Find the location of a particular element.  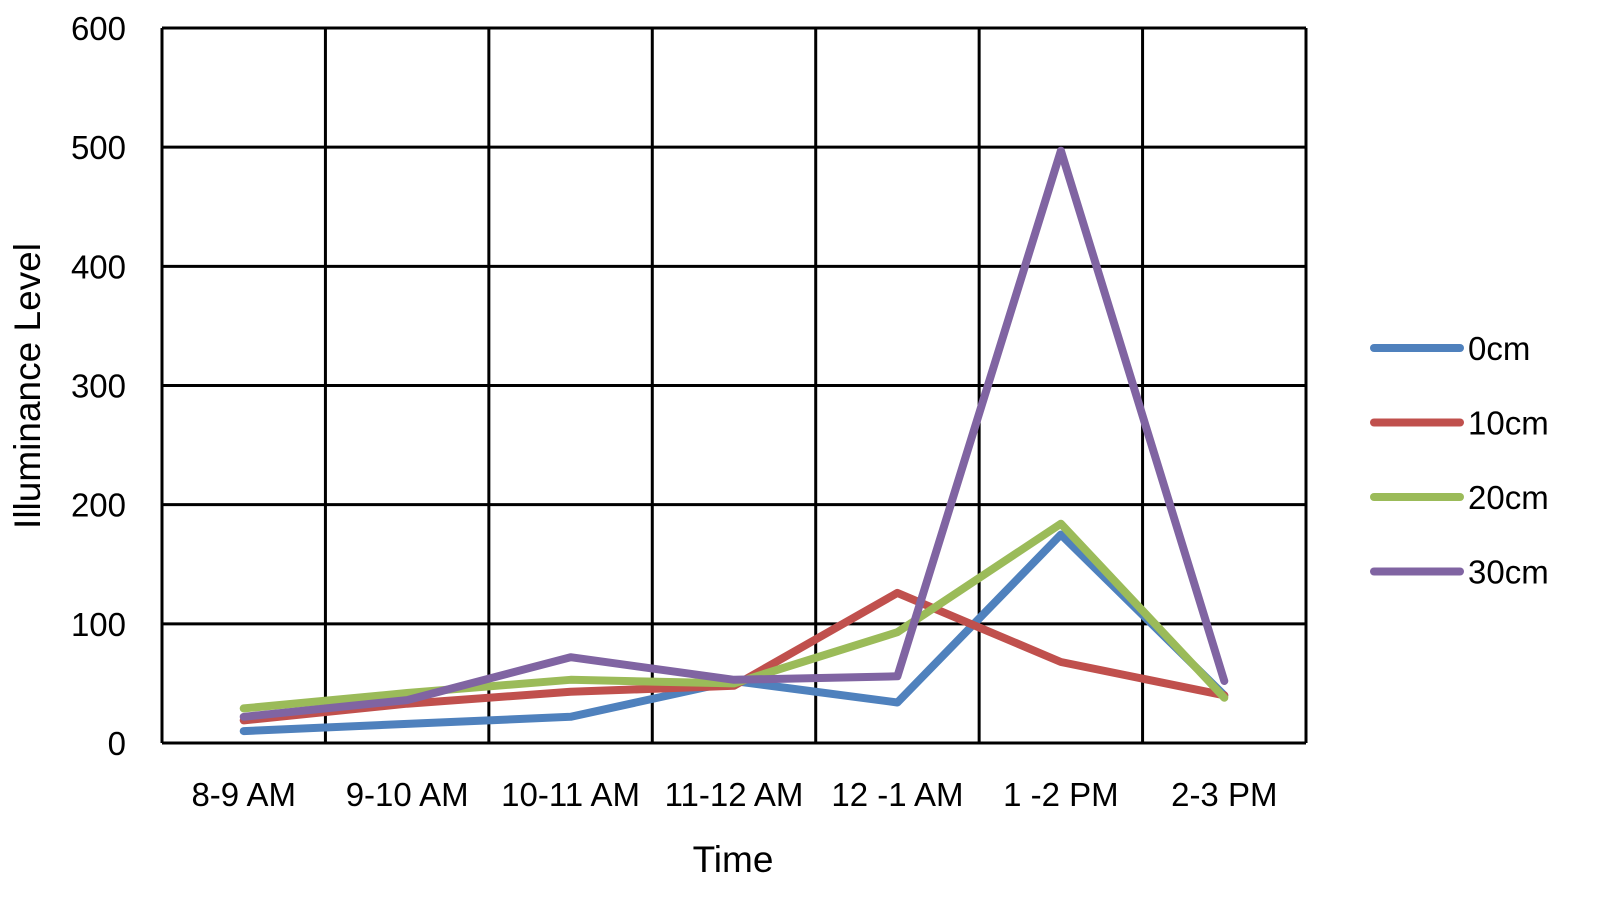

y-tick-label: 600 is located at coordinates (98, 28).